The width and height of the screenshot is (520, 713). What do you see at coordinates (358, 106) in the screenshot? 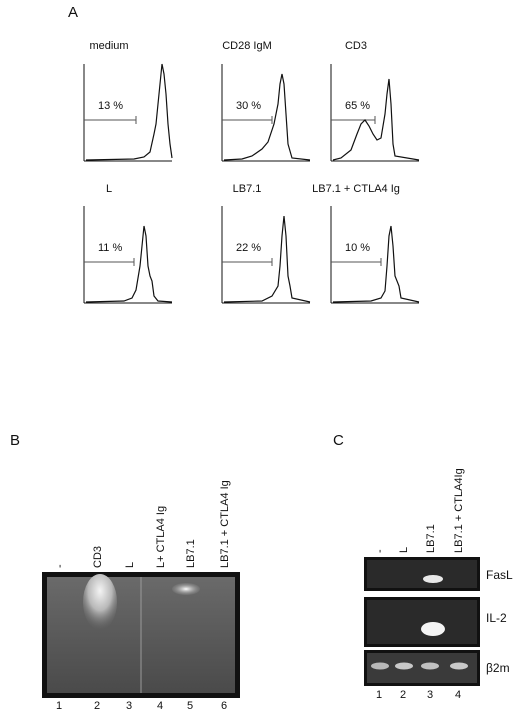
I see `gate-percentage: 65 %` at bounding box center [358, 106].